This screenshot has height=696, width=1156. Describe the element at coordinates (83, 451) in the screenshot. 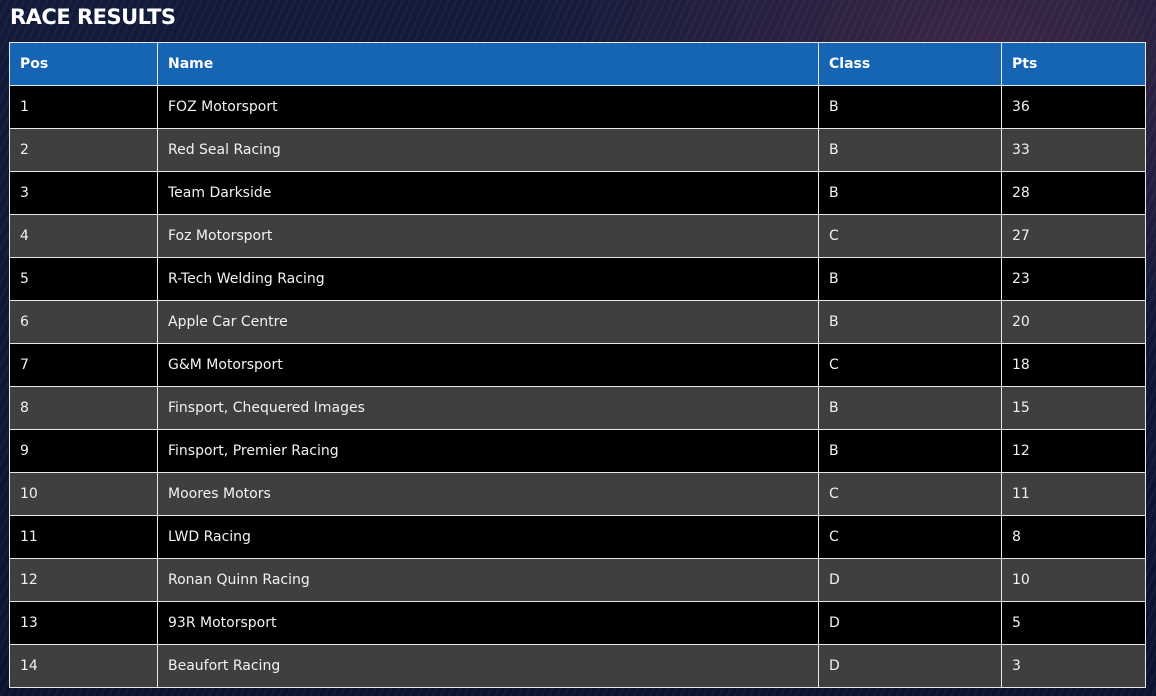

I see `cell-pos: 9` at that location.